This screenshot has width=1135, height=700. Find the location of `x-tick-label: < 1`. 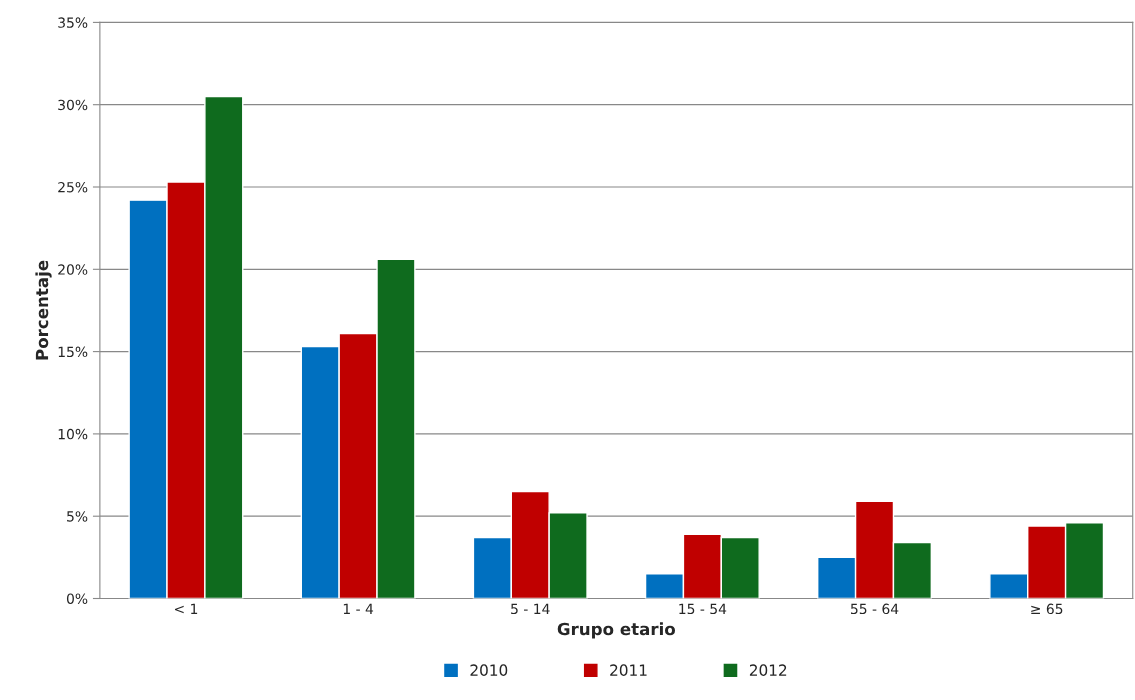

x-tick-label: < 1 is located at coordinates (186, 608).